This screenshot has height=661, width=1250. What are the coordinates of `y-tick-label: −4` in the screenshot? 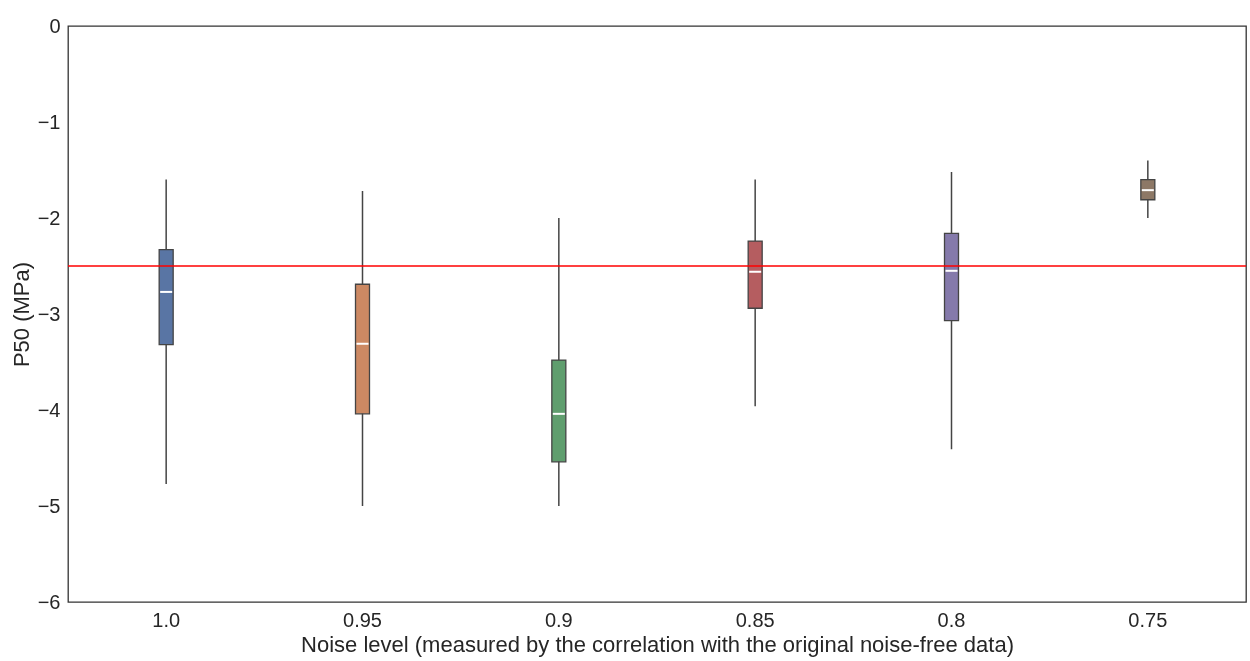 It's located at (49, 409).